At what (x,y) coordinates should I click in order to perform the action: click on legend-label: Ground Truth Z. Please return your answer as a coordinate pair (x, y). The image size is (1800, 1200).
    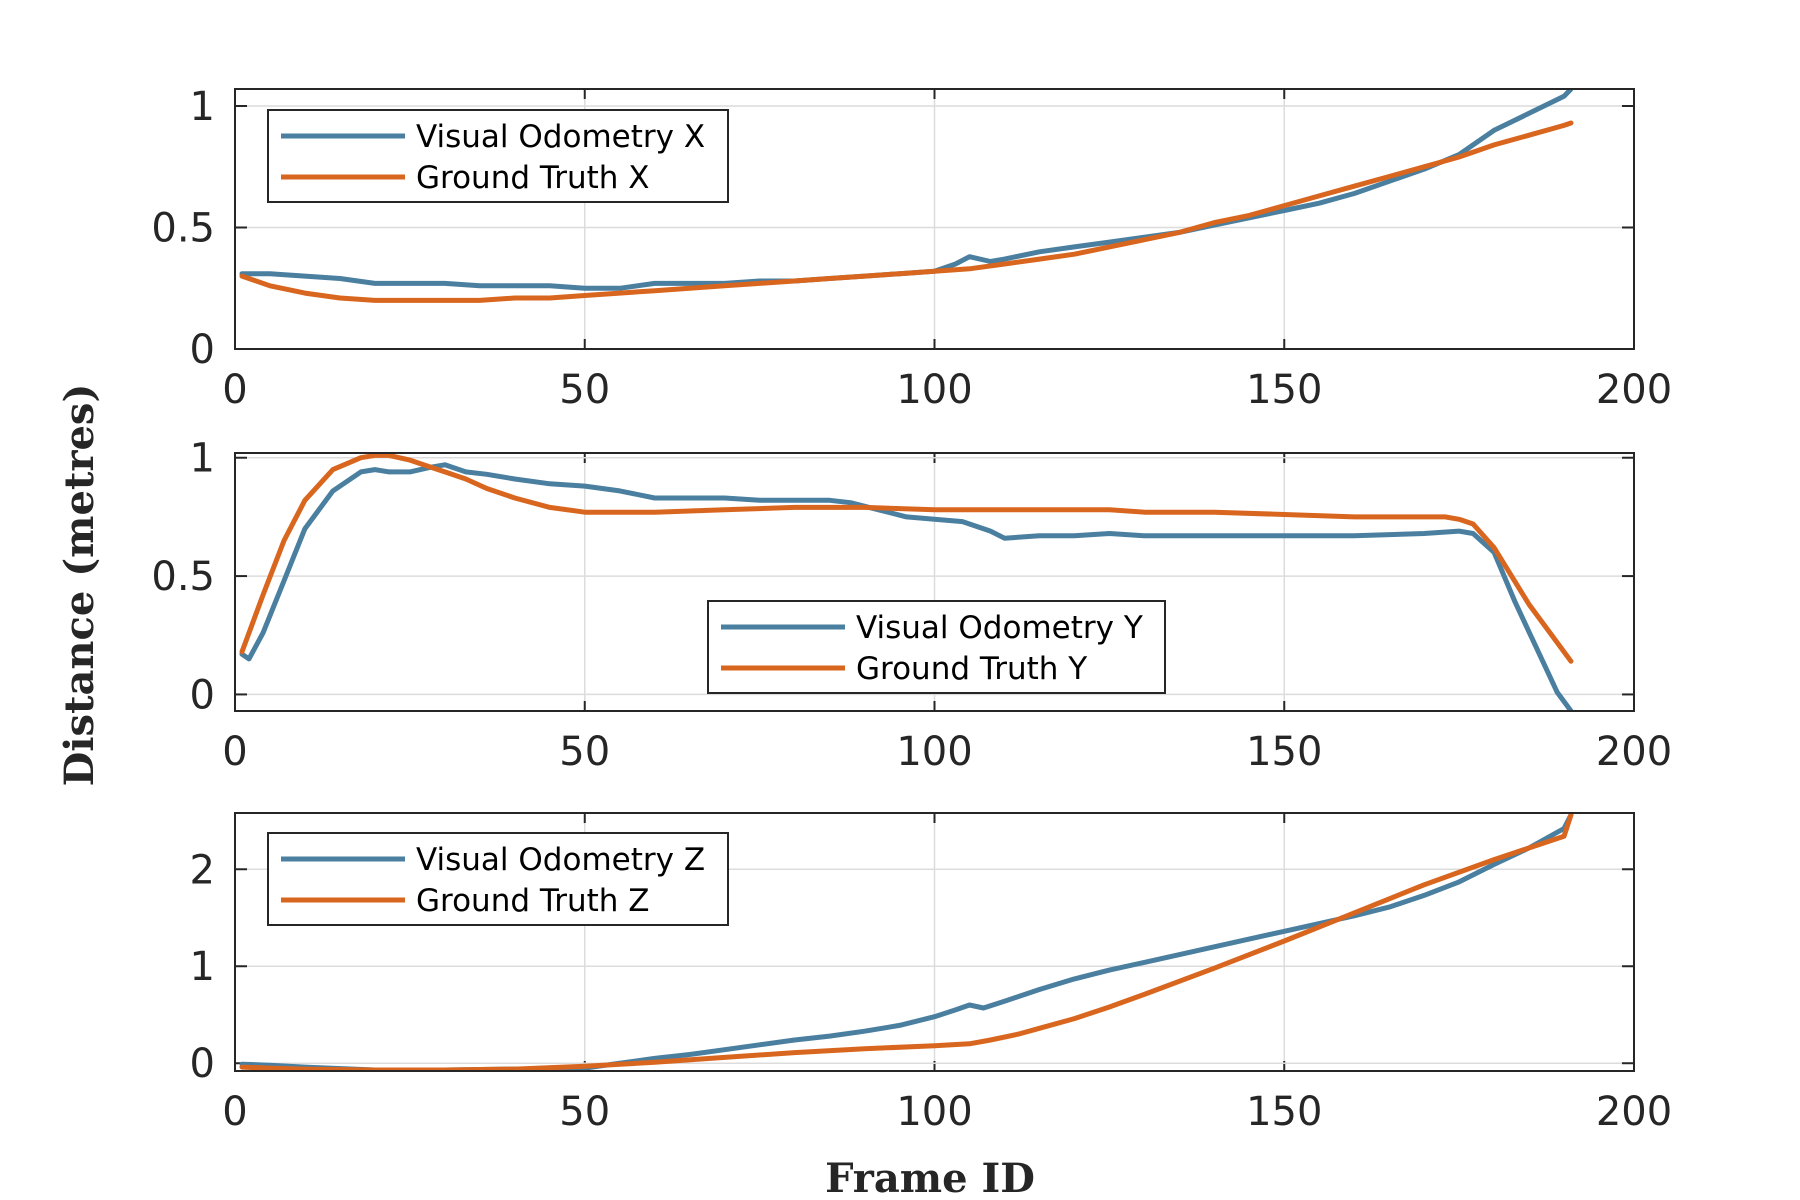
    Looking at the image, I should click on (533, 901).